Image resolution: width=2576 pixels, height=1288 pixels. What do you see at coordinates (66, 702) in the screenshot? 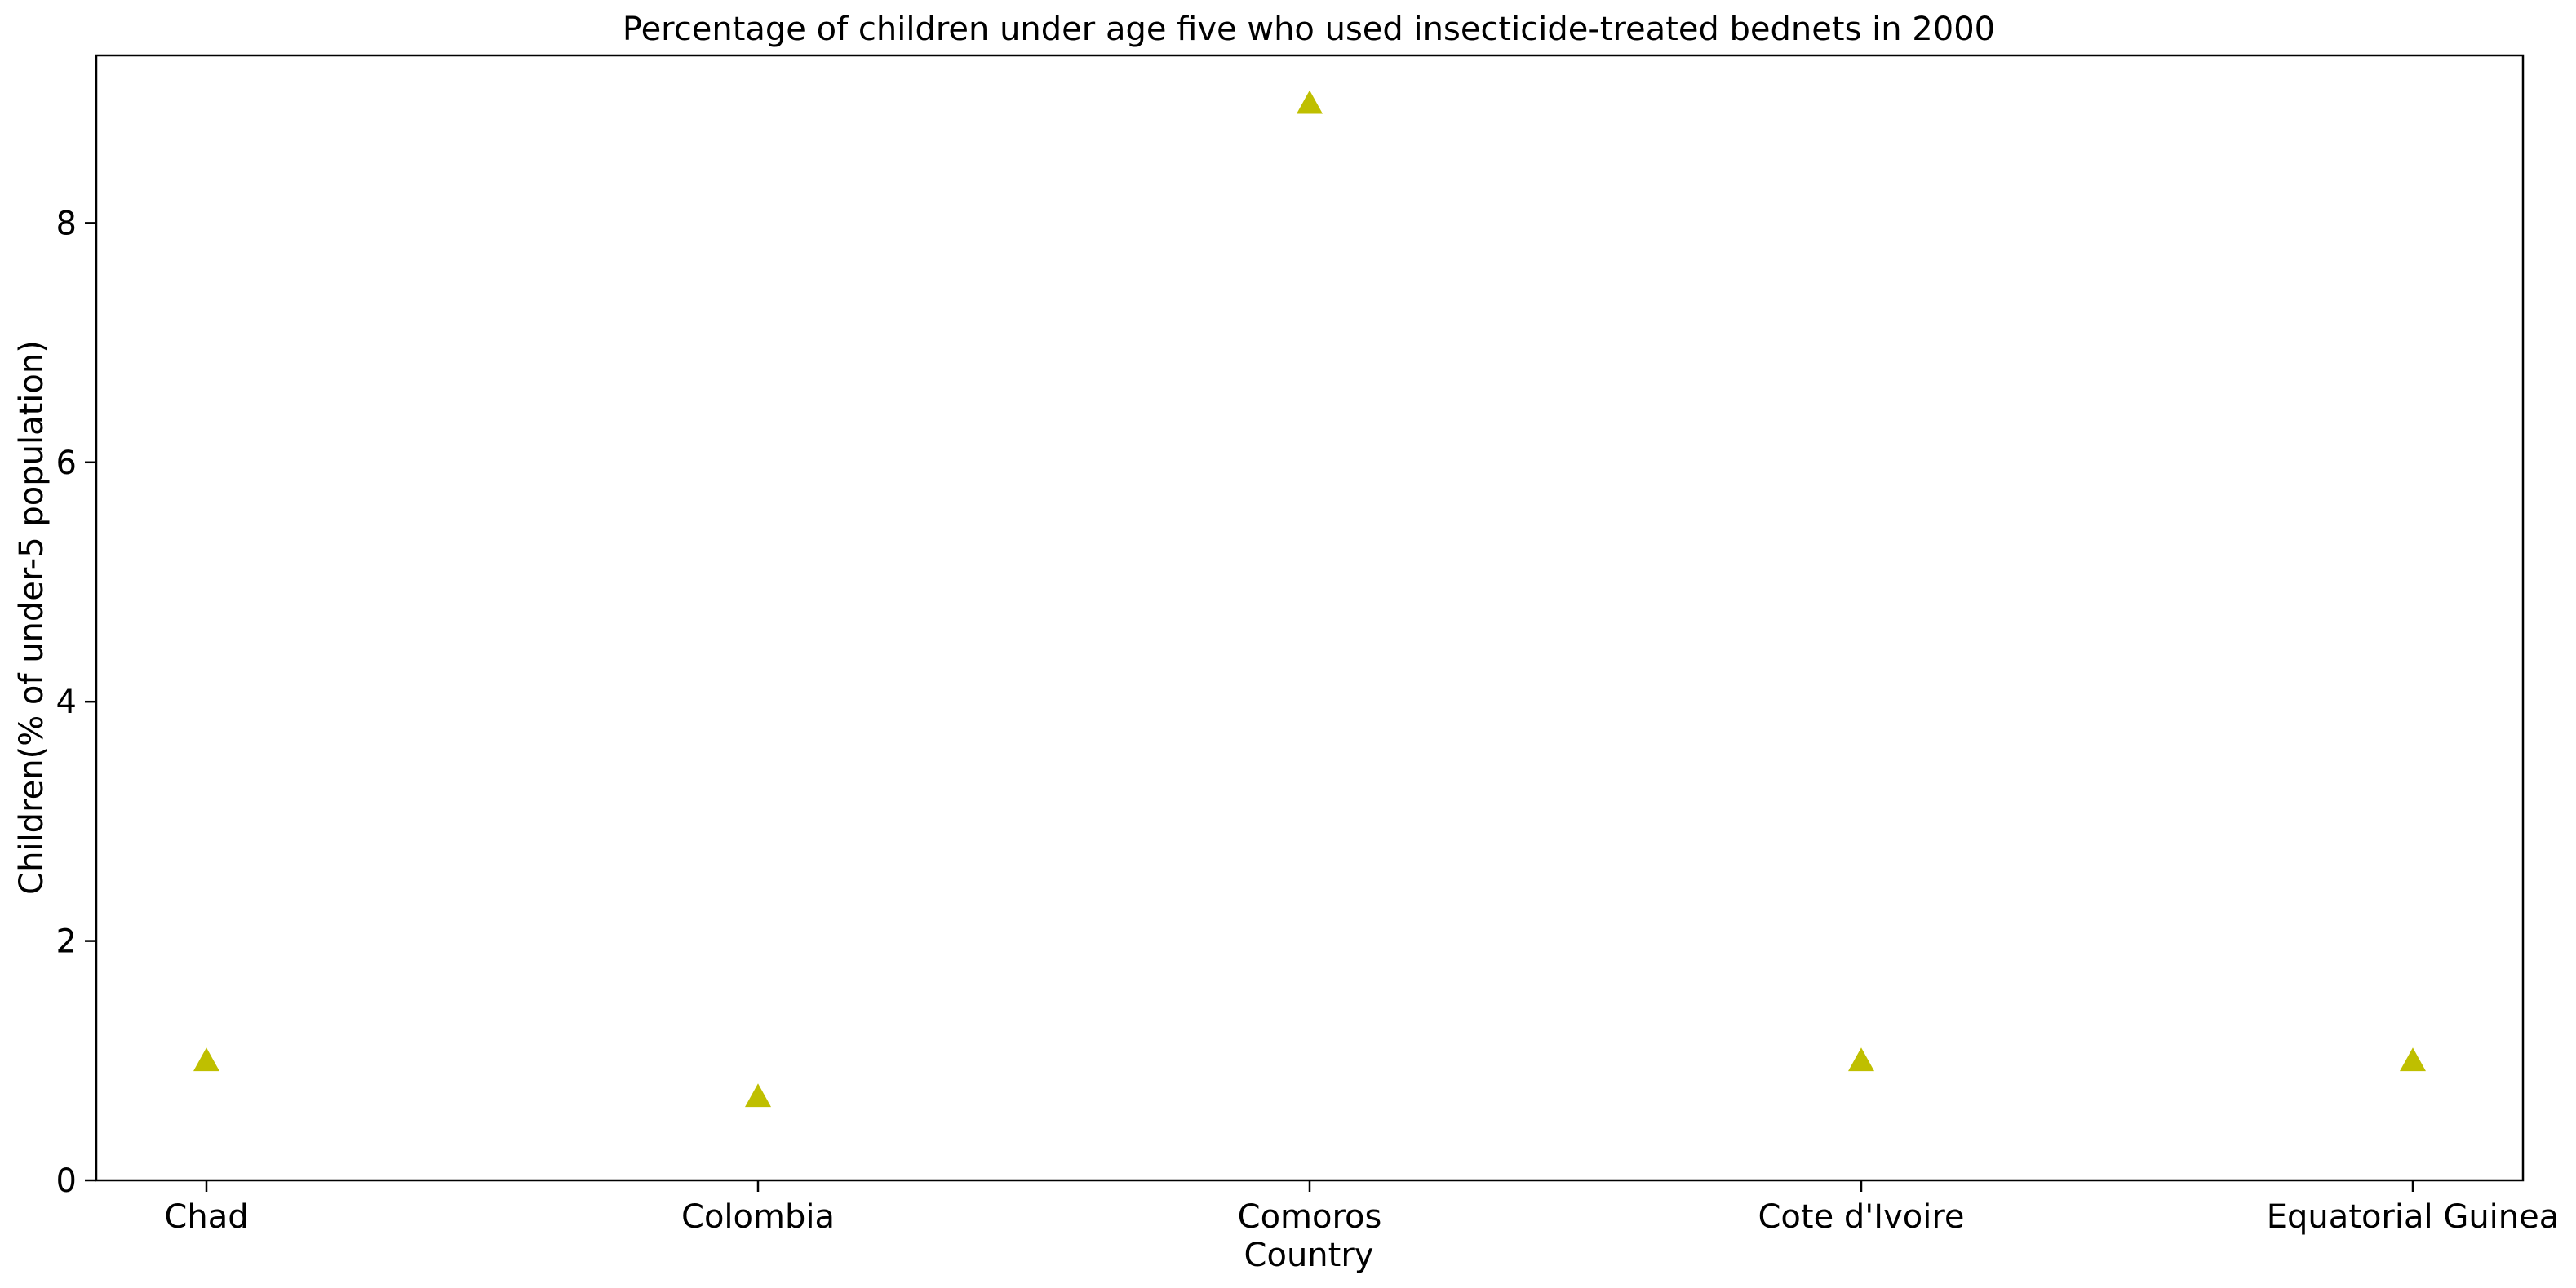
I see `y-tick-label: 4` at bounding box center [66, 702].